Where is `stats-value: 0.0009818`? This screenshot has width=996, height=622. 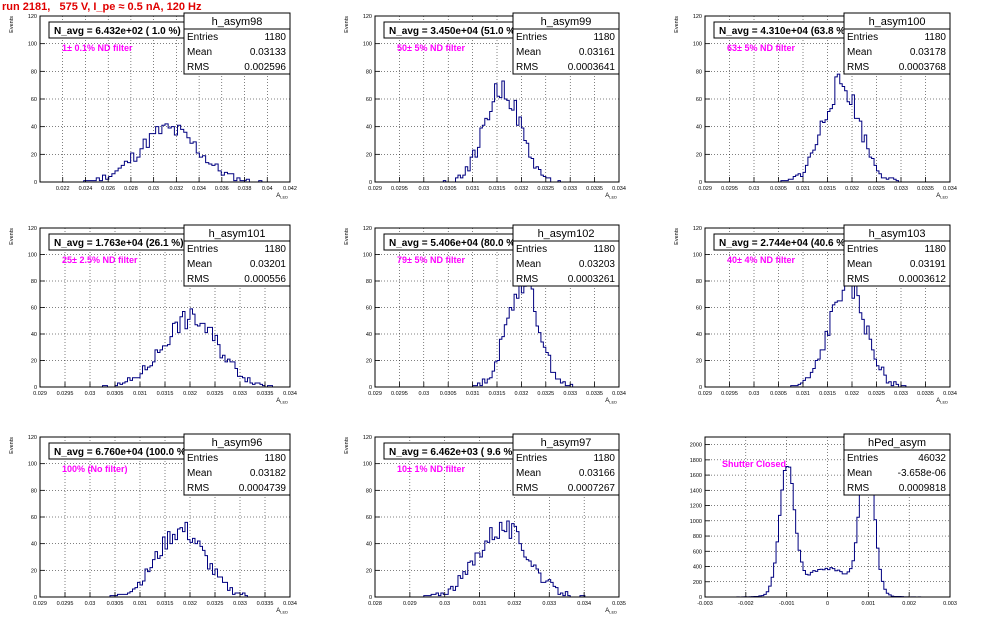 stats-value: 0.0009818 is located at coordinates (923, 488).